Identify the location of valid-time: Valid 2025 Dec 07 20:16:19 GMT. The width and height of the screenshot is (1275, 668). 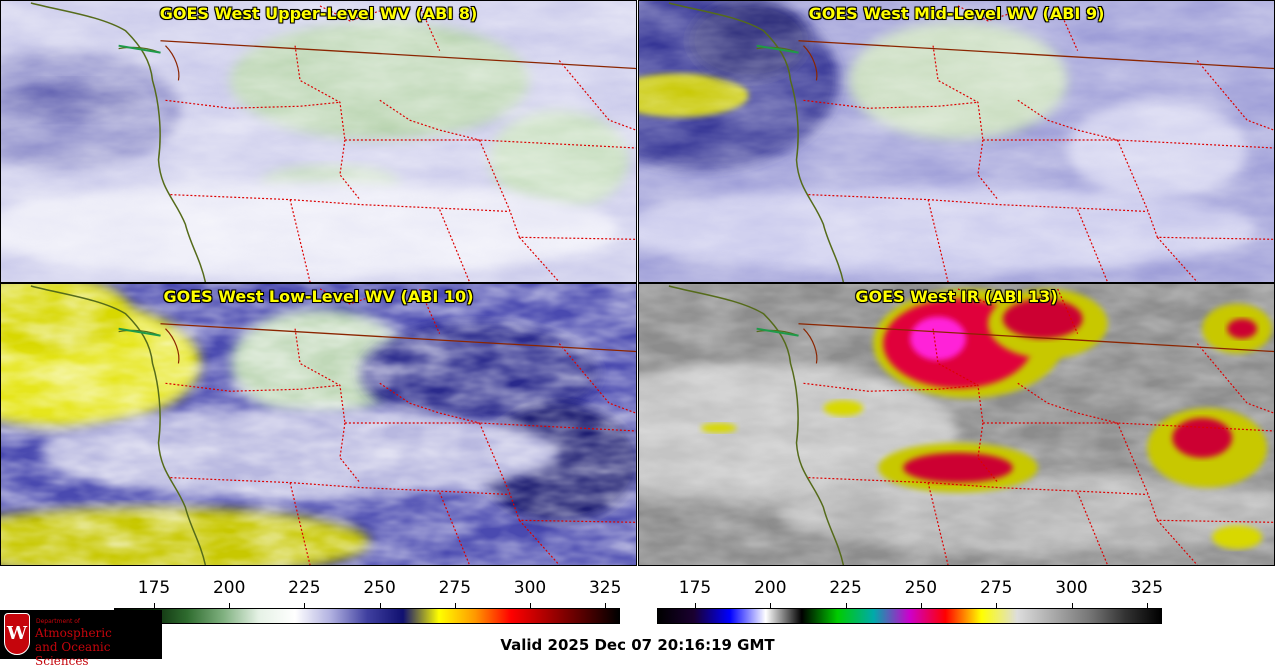
(637, 645).